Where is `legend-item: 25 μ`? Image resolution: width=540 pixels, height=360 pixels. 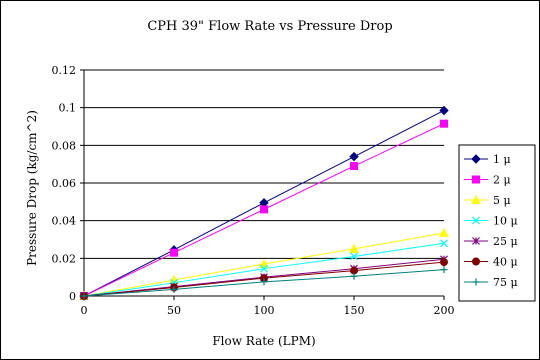
legend-item: 25 μ is located at coordinates (491, 241).